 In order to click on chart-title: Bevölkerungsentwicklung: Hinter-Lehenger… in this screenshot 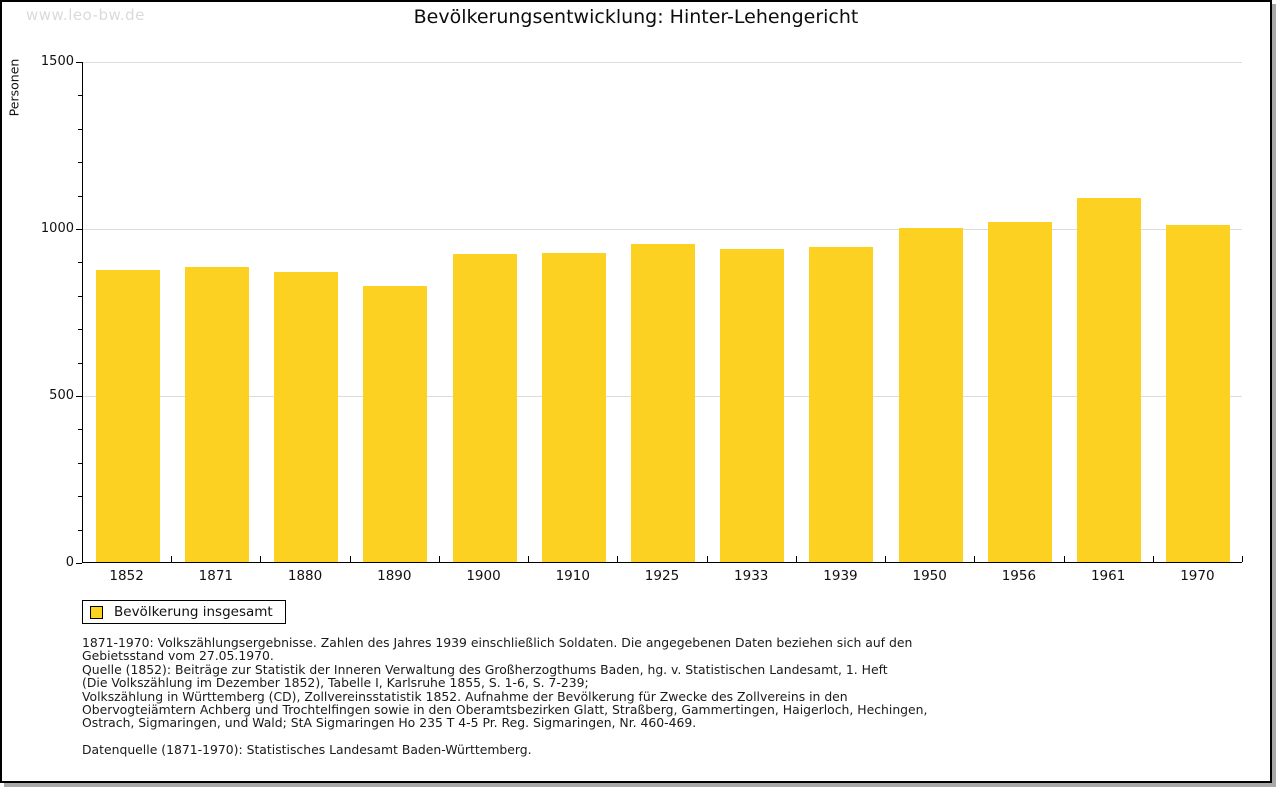, I will do `click(636, 17)`.